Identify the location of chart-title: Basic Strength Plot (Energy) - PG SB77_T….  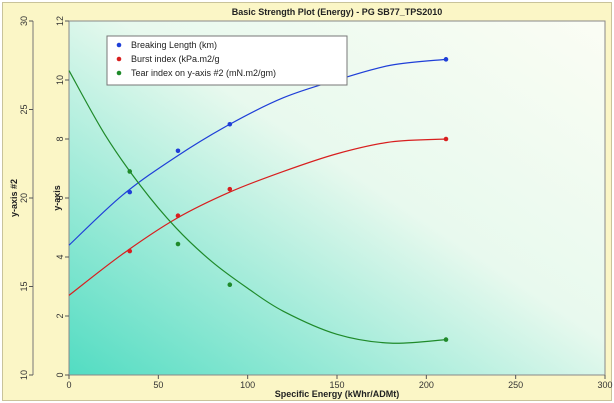
(337, 12).